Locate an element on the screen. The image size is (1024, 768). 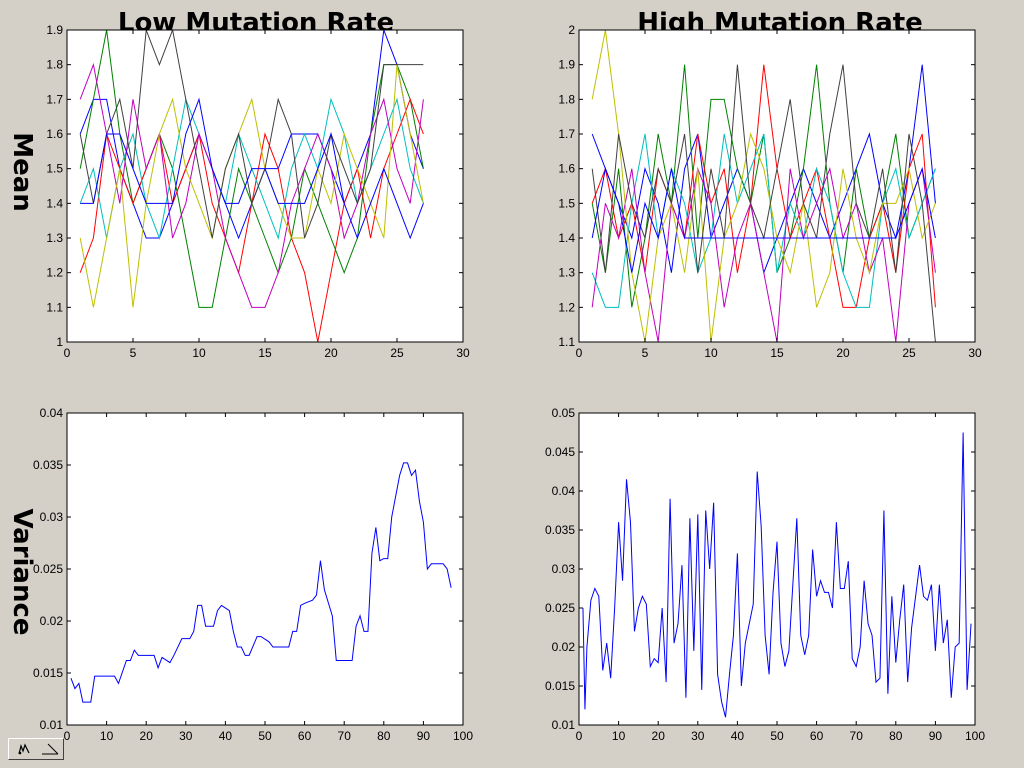
edit-plot-button is located at coordinates (24, 749).